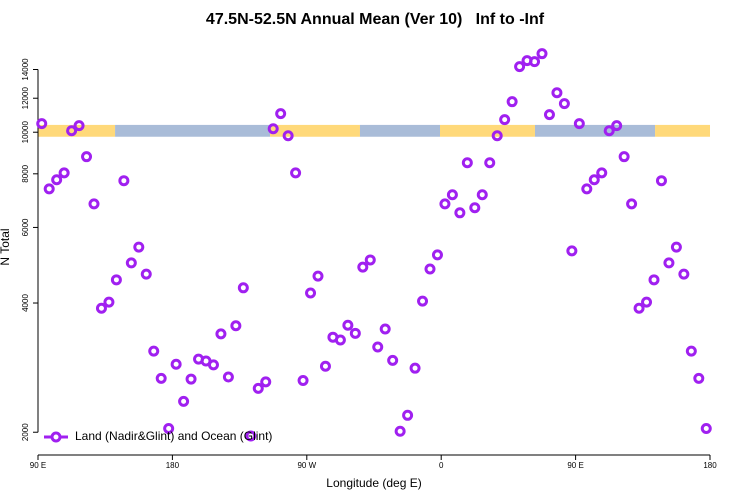 The width and height of the screenshot is (750, 500). I want to click on x-tick-label: 0, so click(441, 465).